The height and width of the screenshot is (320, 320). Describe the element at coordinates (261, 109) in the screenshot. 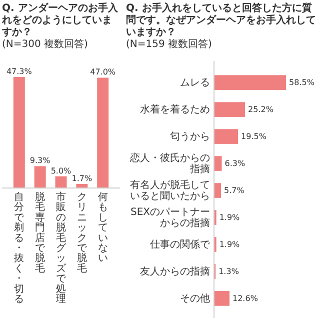

I see `data-label: 25.2%` at that location.